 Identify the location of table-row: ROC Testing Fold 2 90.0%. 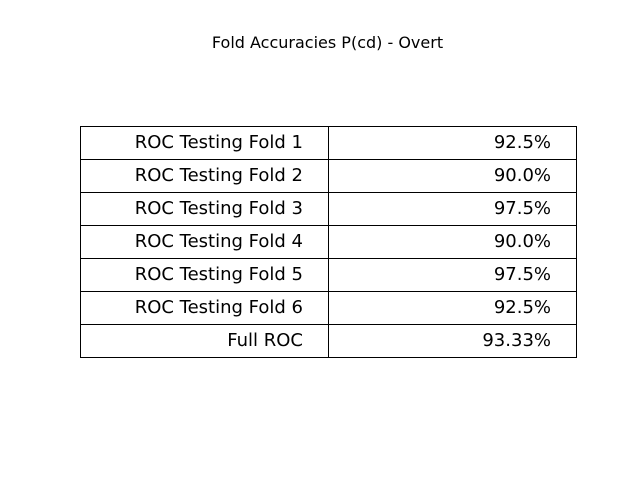
(328, 176).